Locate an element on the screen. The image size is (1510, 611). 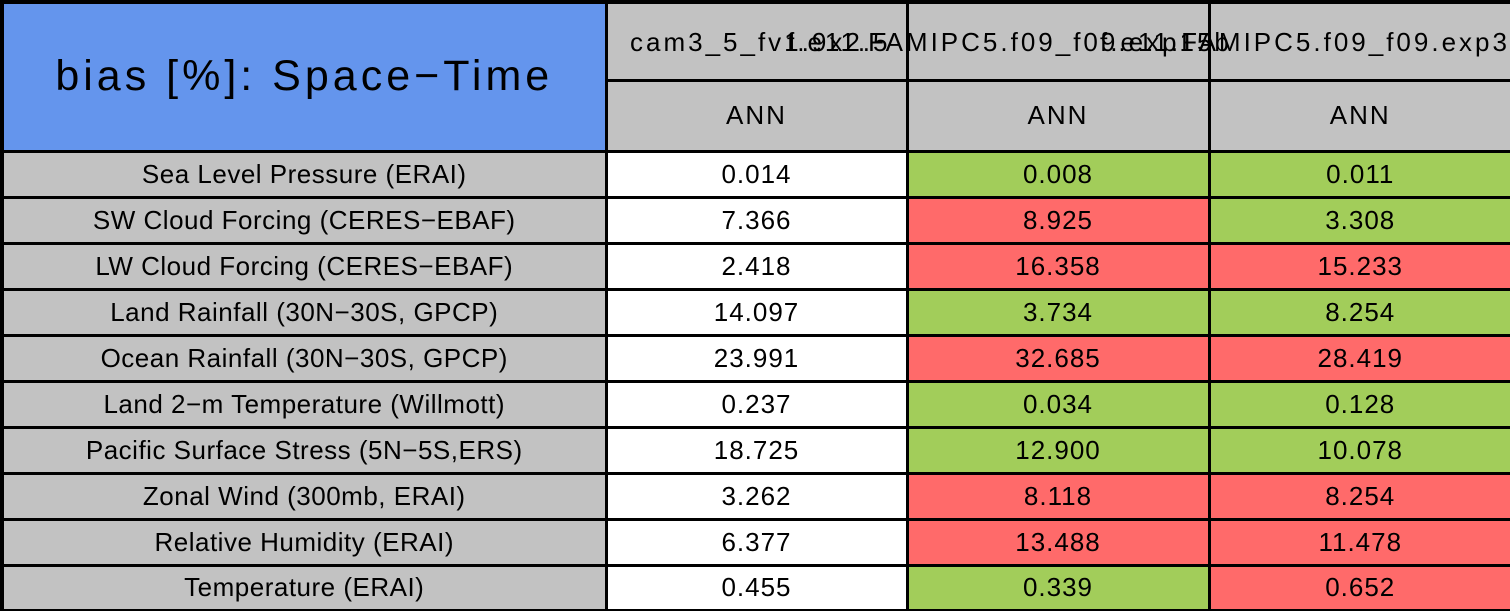
value-cell: 7.366 is located at coordinates (756, 220).